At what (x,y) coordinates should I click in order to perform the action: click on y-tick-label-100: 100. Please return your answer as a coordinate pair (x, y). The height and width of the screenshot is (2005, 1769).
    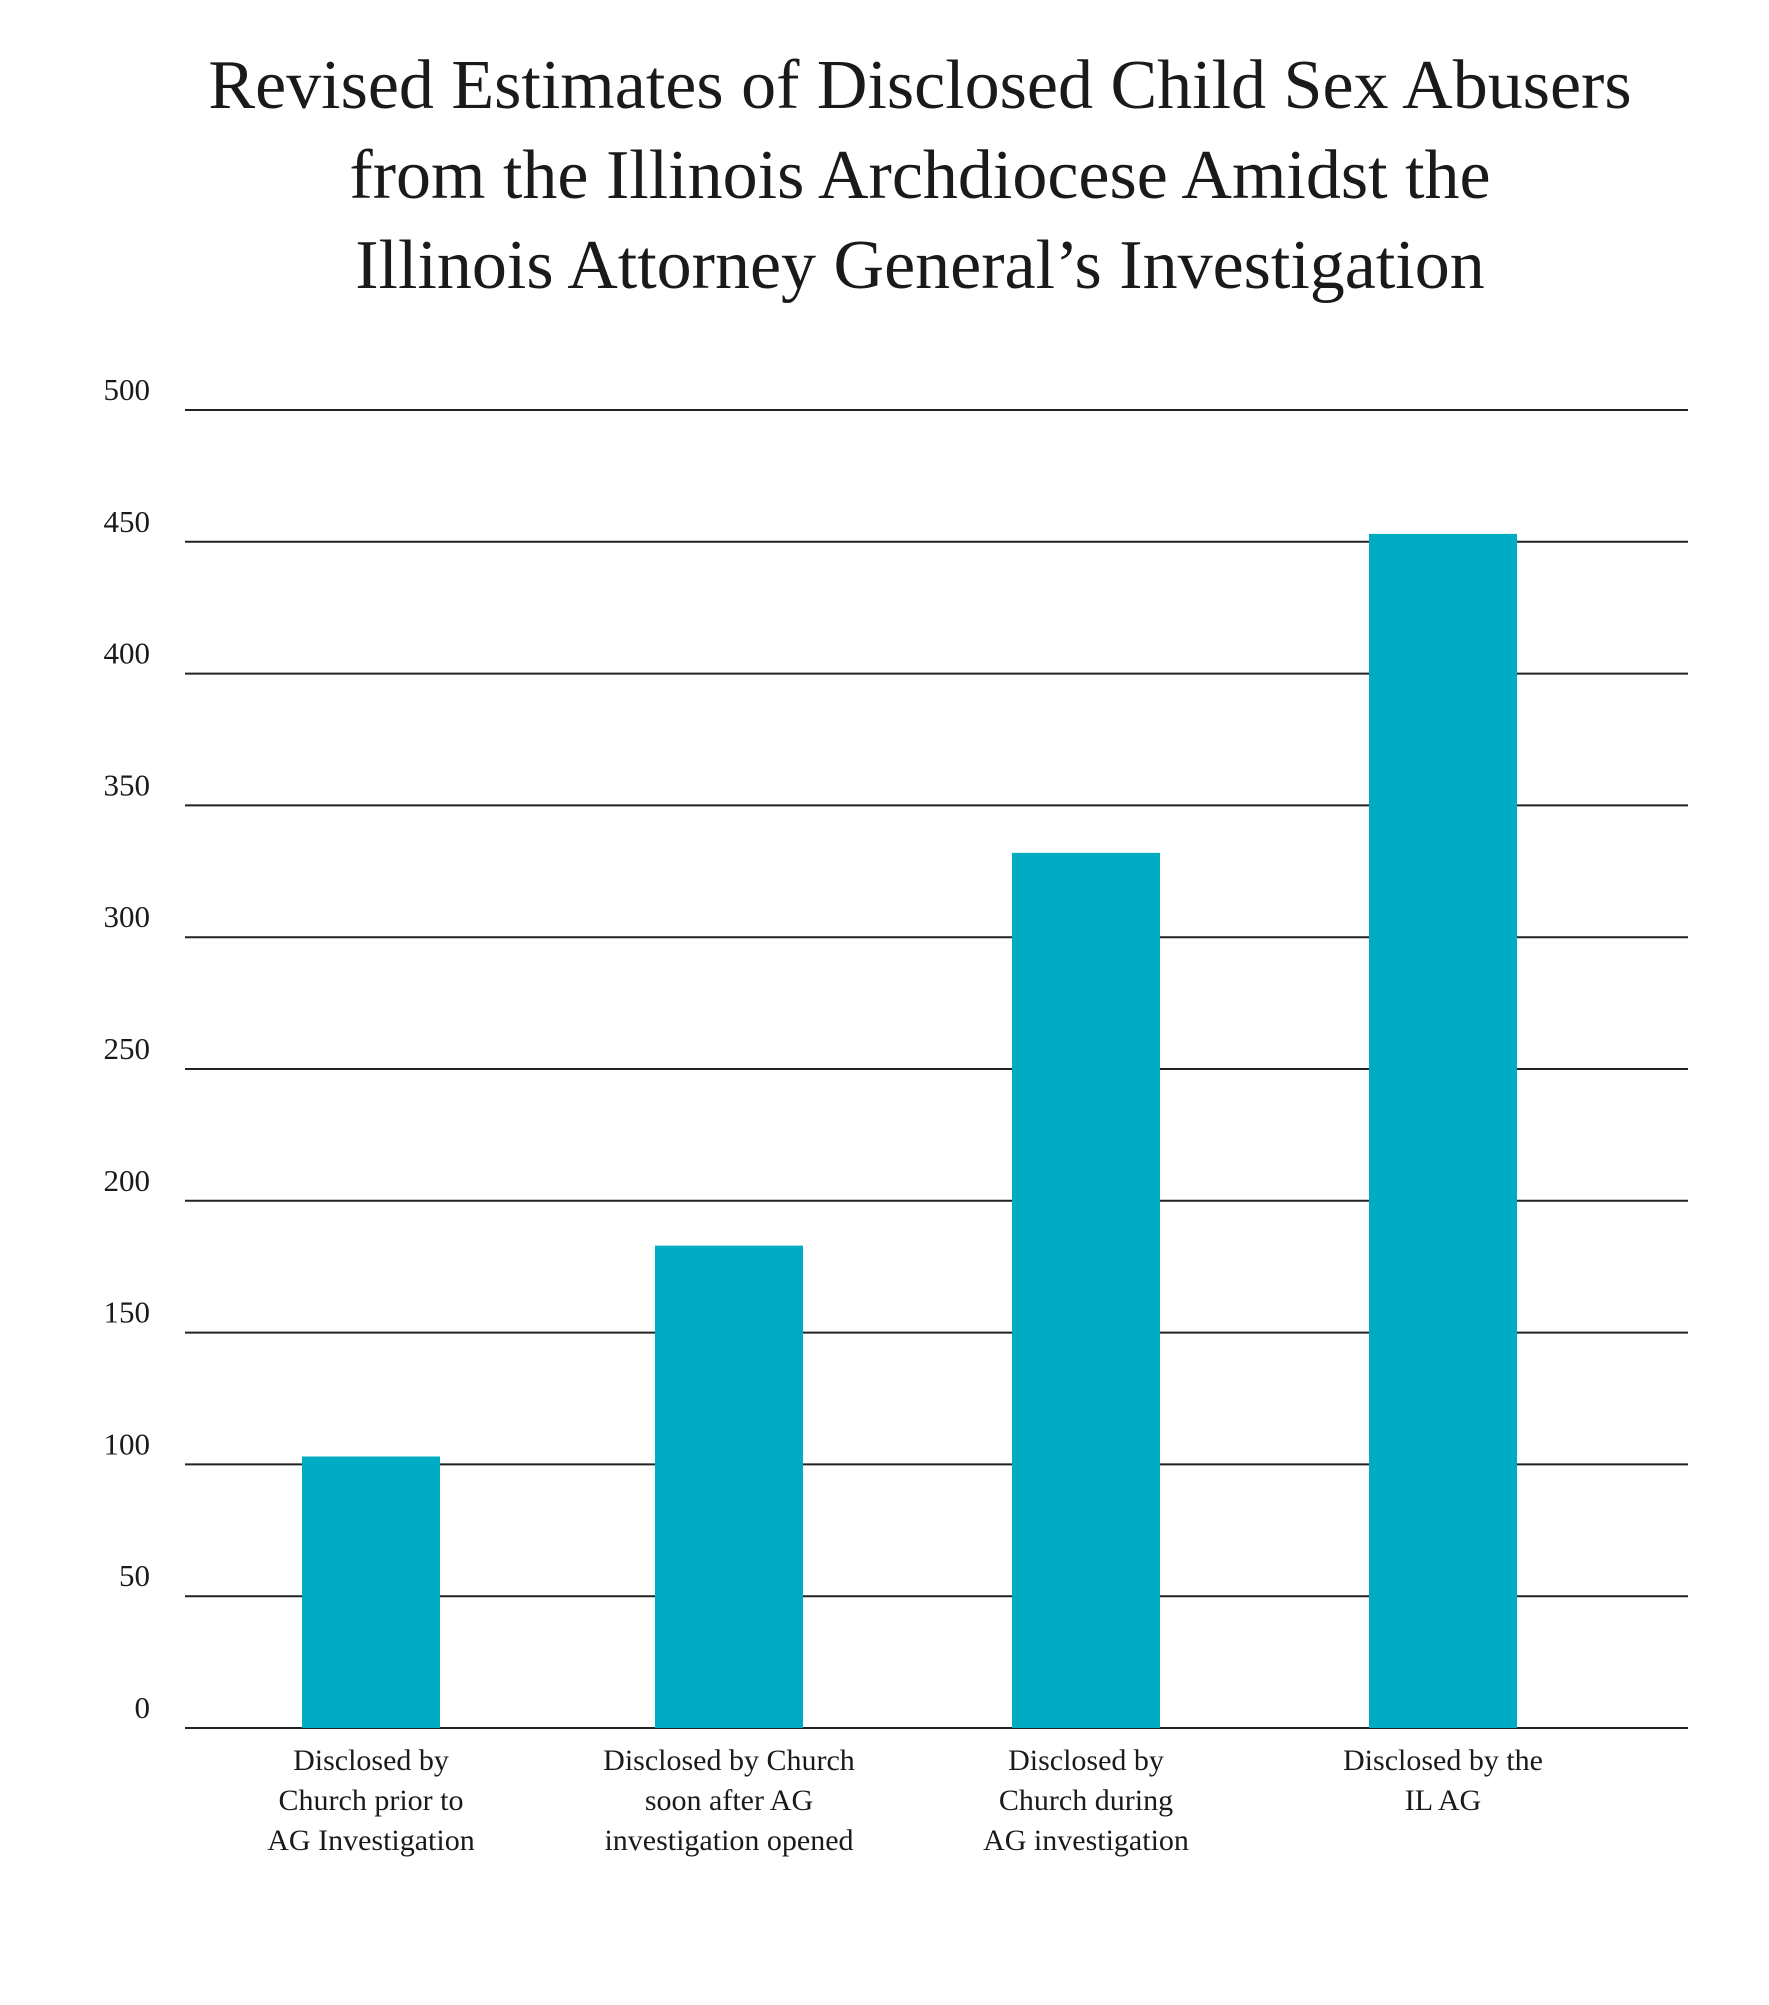
    Looking at the image, I should click on (127, 1443).